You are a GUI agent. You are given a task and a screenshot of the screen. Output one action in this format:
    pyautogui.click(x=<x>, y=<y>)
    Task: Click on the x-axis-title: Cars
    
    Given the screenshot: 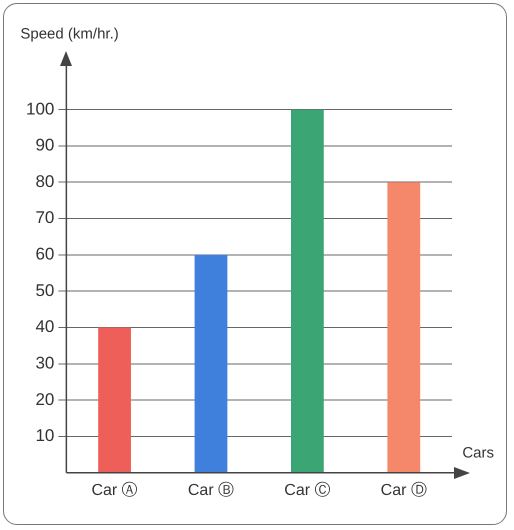 What is the action you would take?
    pyautogui.click(x=478, y=453)
    